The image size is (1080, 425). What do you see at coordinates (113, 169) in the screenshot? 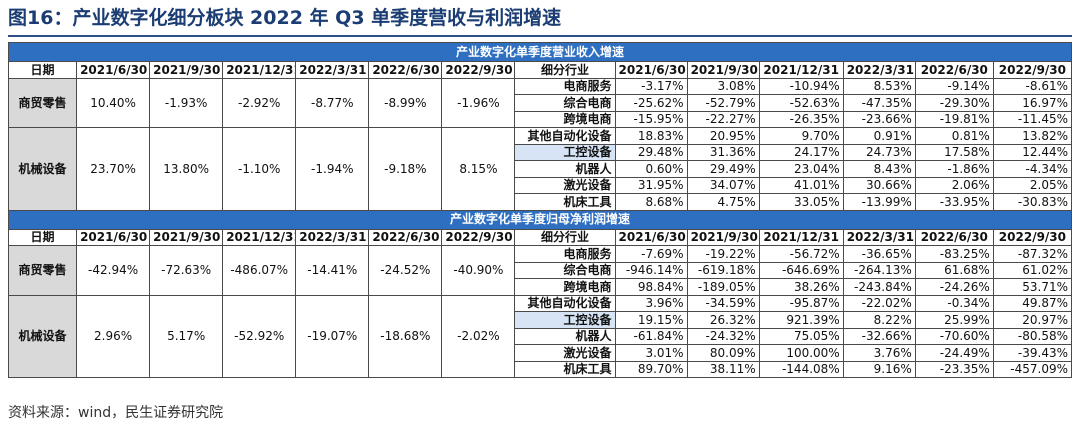
I see `group-growth-value: 23.70%` at bounding box center [113, 169].